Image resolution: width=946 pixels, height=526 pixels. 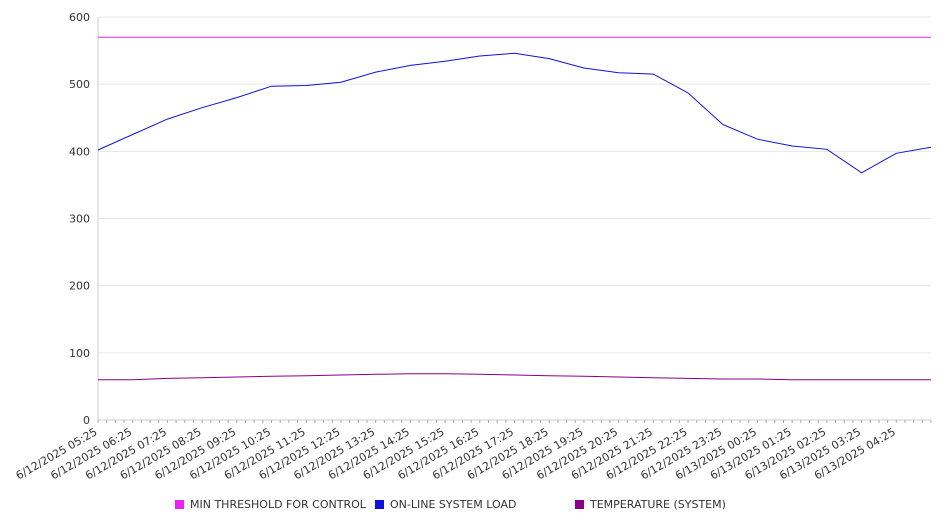 I want to click on y-tick-label-400: 400, so click(x=79, y=151).